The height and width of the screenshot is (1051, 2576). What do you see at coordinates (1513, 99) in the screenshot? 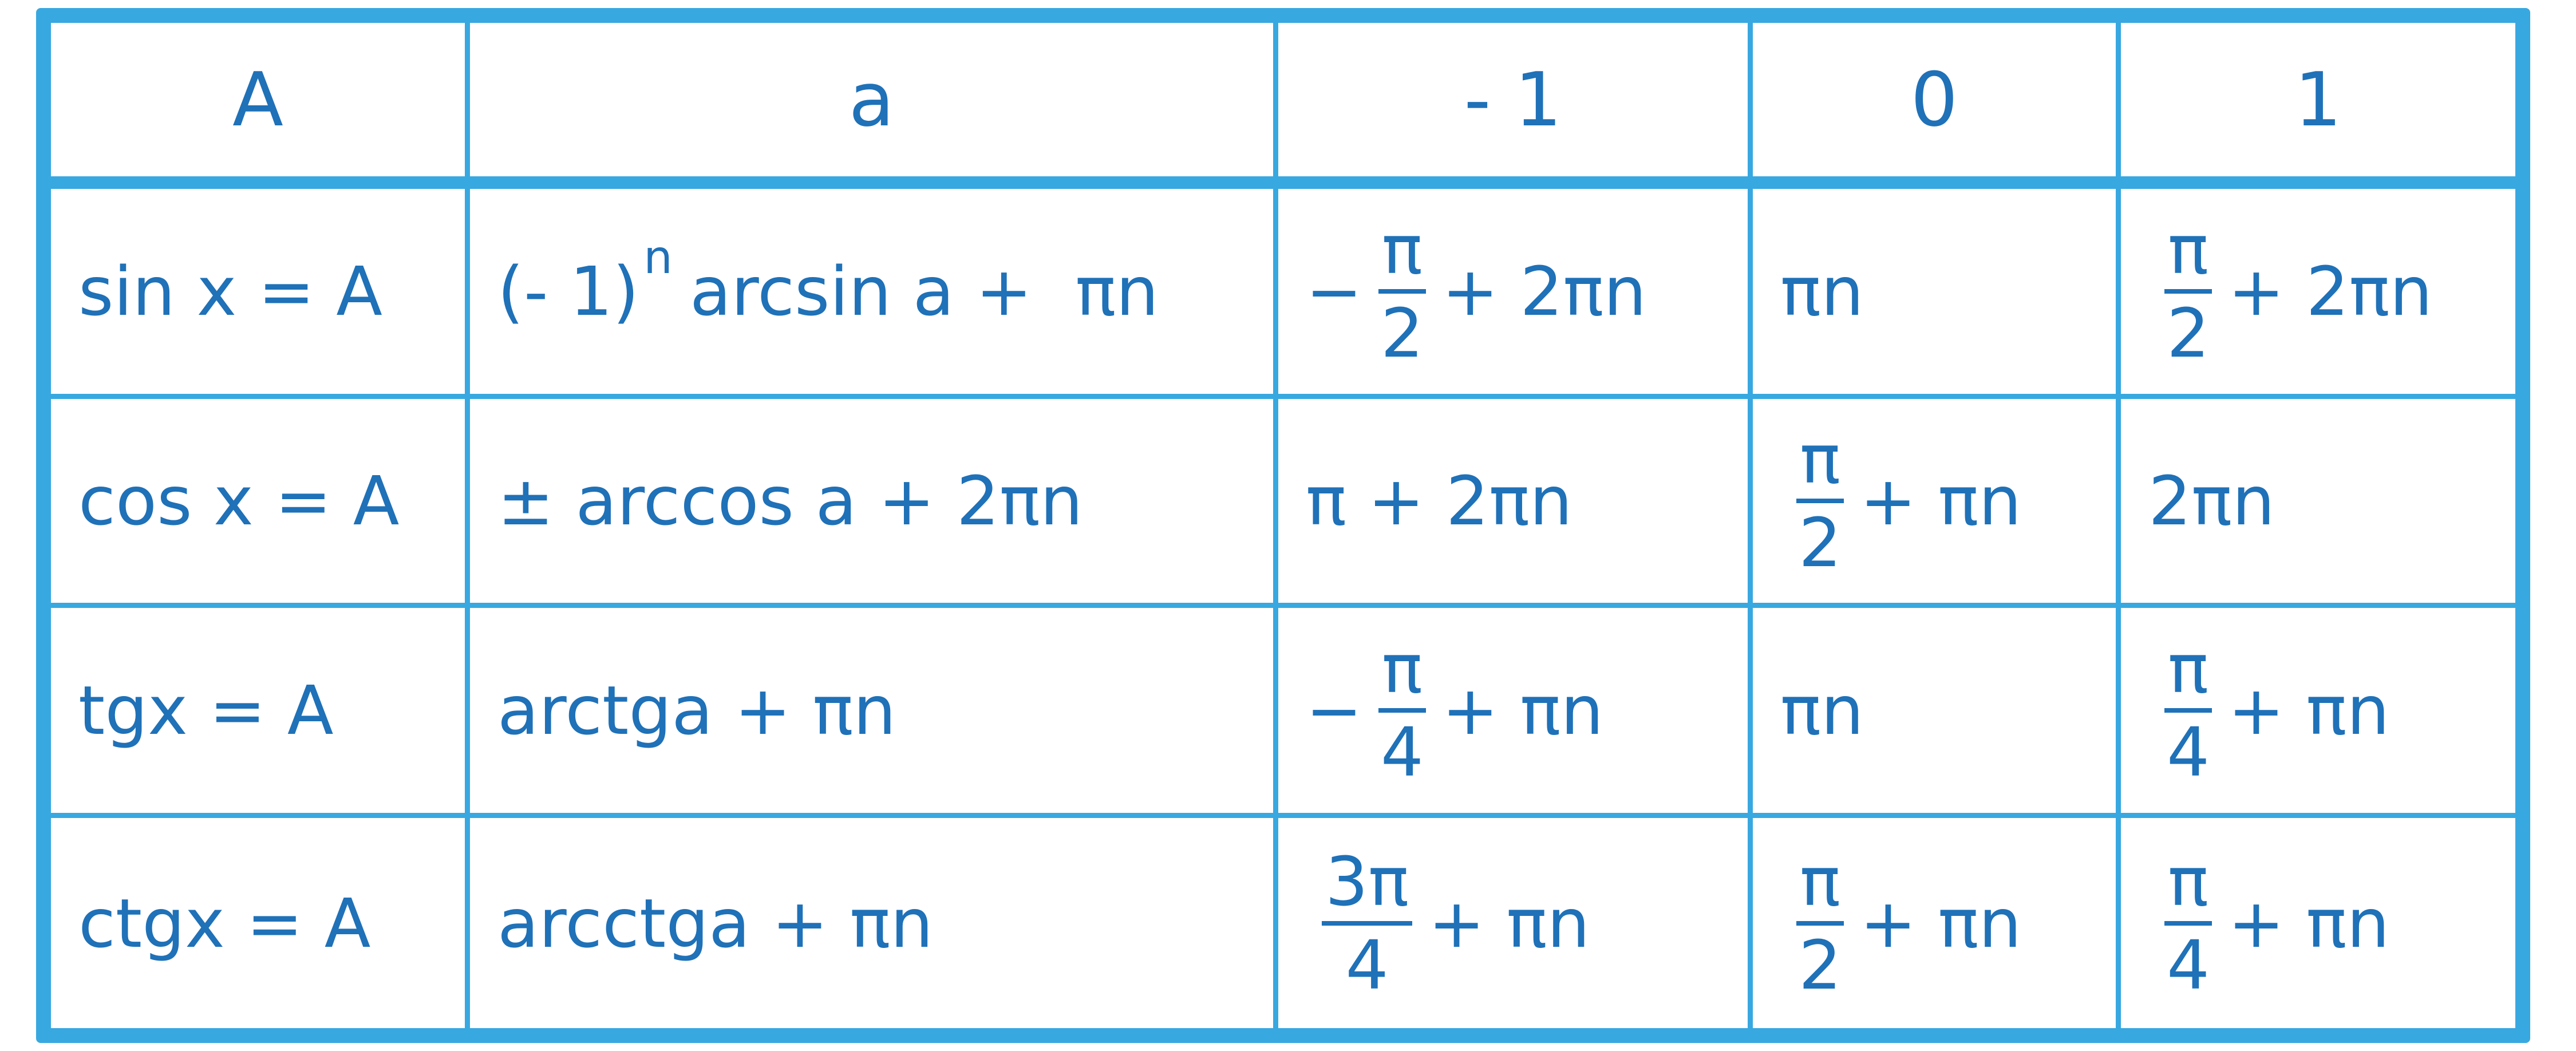
I see `header-label: - 1` at bounding box center [1513, 99].